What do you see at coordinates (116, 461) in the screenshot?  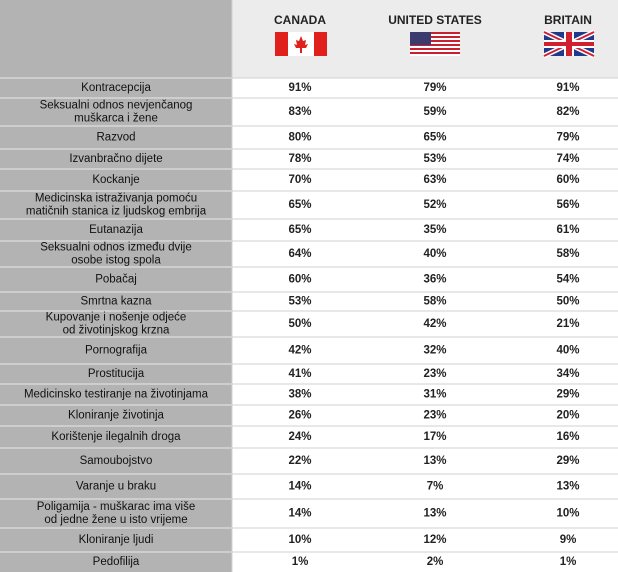 I see `row-label: Samoubojstvo` at bounding box center [116, 461].